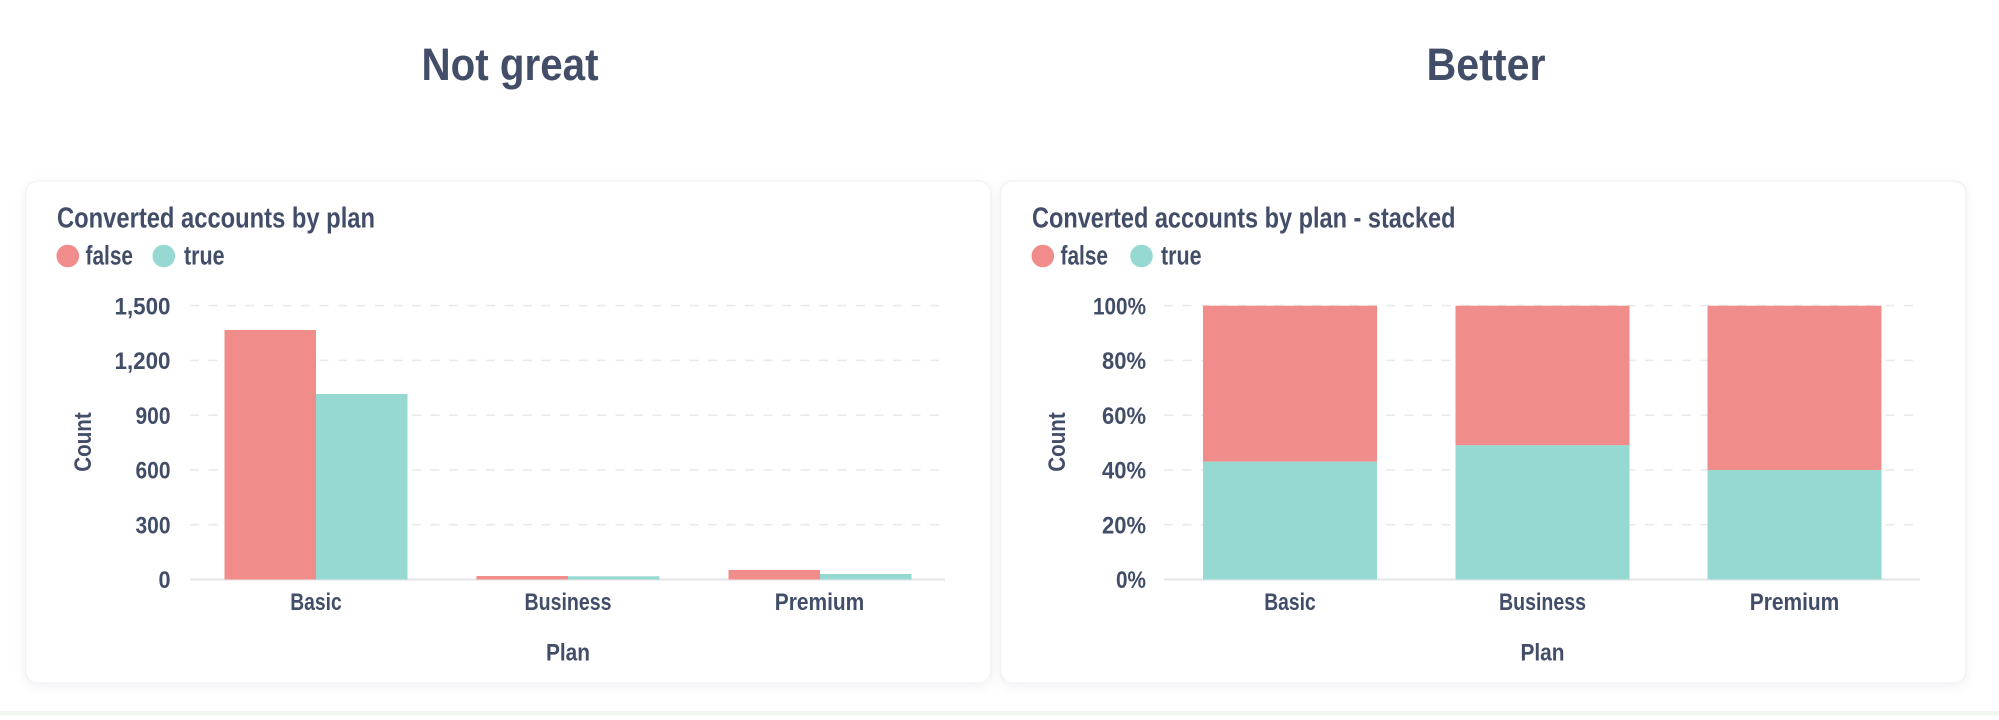 Image resolution: width=1999 pixels, height=720 pixels. Describe the element at coordinates (1124, 416) in the screenshot. I see `svg-text: 60%` at that location.